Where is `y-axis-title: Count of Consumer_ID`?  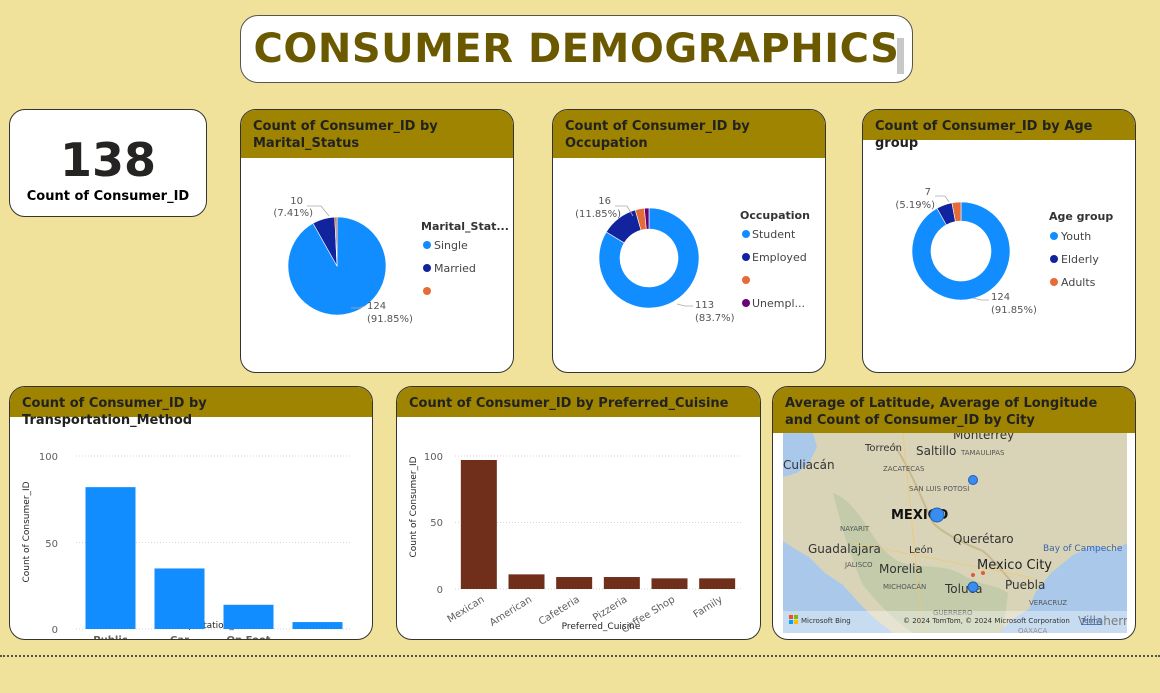 y-axis-title: Count of Consumer_ID is located at coordinates (27, 531).